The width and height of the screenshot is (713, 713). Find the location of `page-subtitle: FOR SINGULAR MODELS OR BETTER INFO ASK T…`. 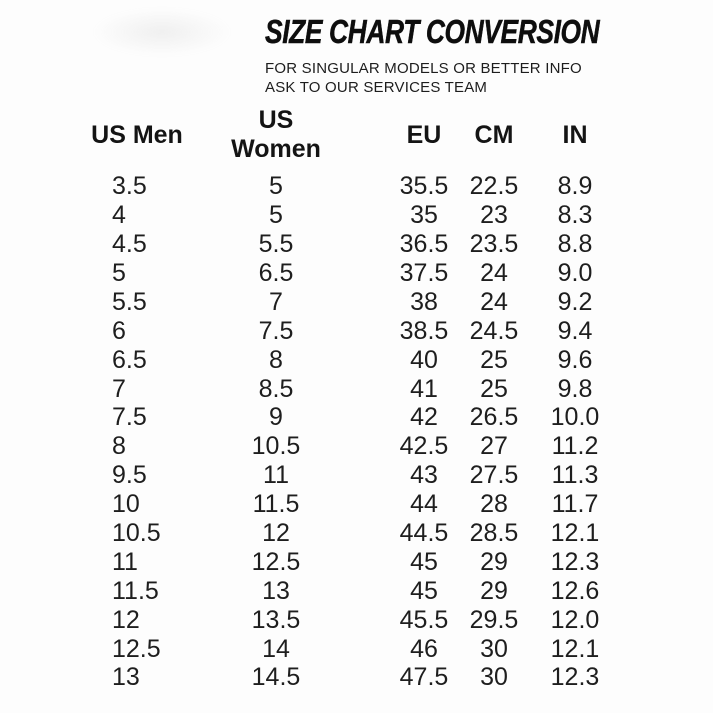

page-subtitle: FOR SINGULAR MODELS OR BETTER INFO ASK T… is located at coordinates (474, 78).